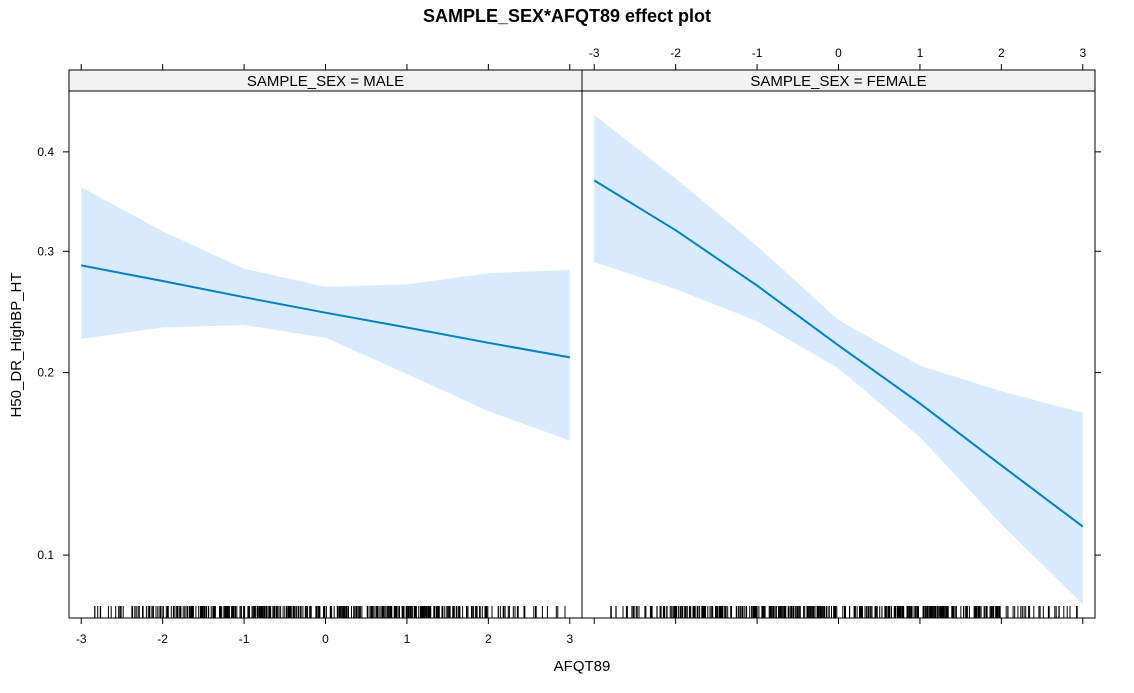 This screenshot has width=1134, height=693. I want to click on strip-label-female: SAMPLE_SEX = FEMALE, so click(838, 81).